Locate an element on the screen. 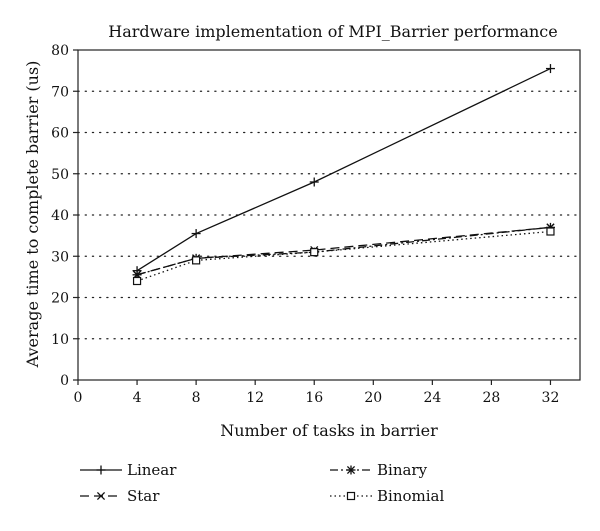  x-tick-label: 24 is located at coordinates (432, 398).